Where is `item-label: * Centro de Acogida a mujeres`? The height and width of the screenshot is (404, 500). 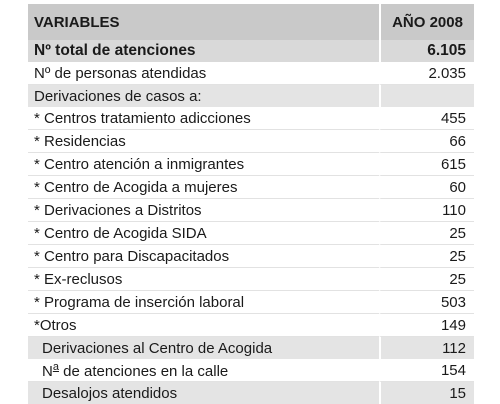
item-label: * Centro de Acogida a mujeres is located at coordinates (203, 187).